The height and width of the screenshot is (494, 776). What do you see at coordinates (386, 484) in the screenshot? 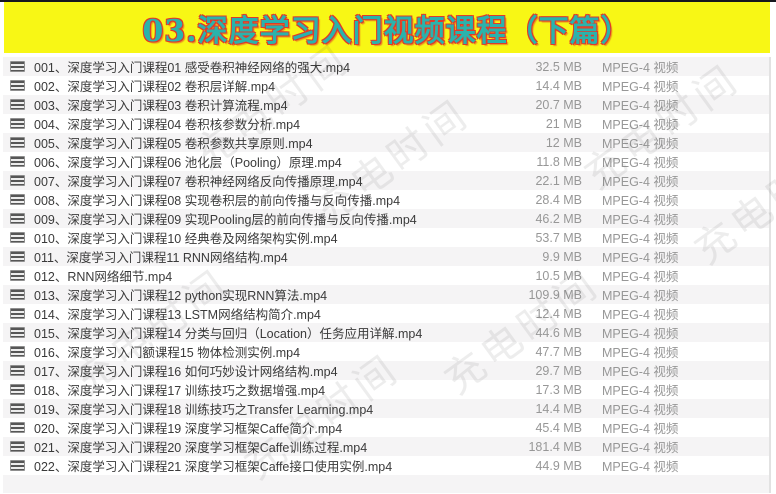
I see `empty-row` at bounding box center [386, 484].